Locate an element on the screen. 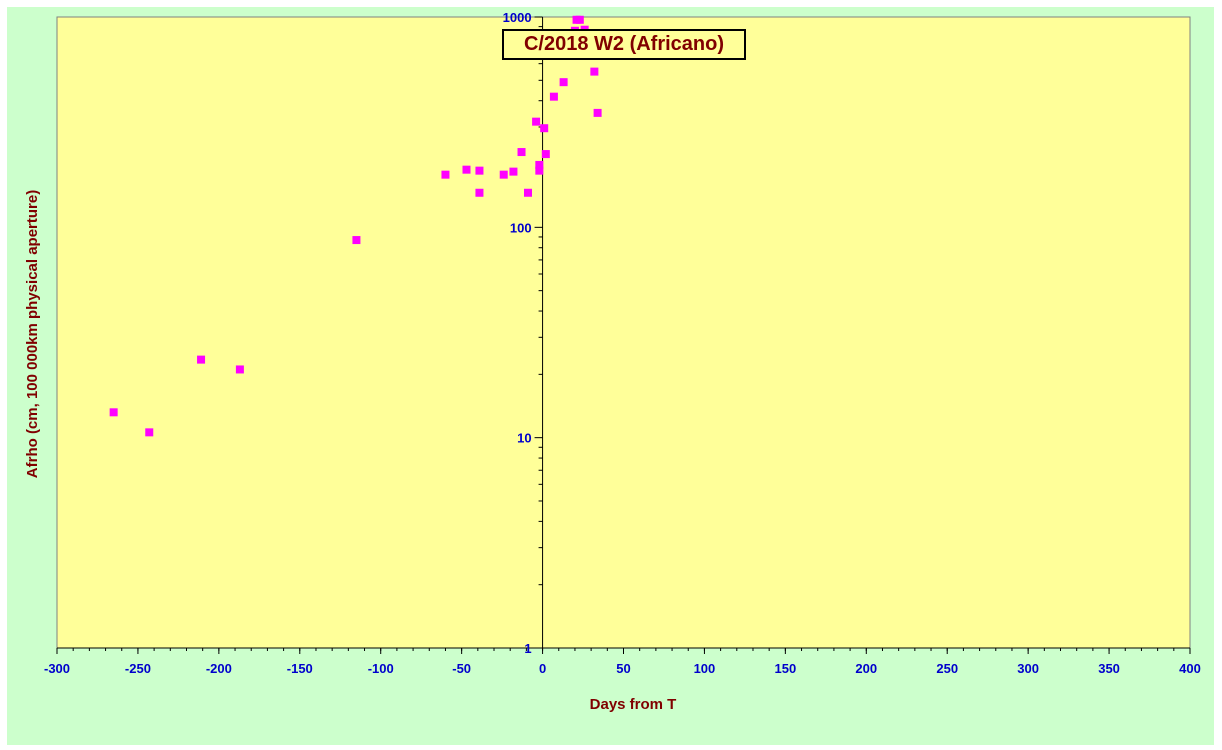  x-tick-label: -250 is located at coordinates (138, 668).